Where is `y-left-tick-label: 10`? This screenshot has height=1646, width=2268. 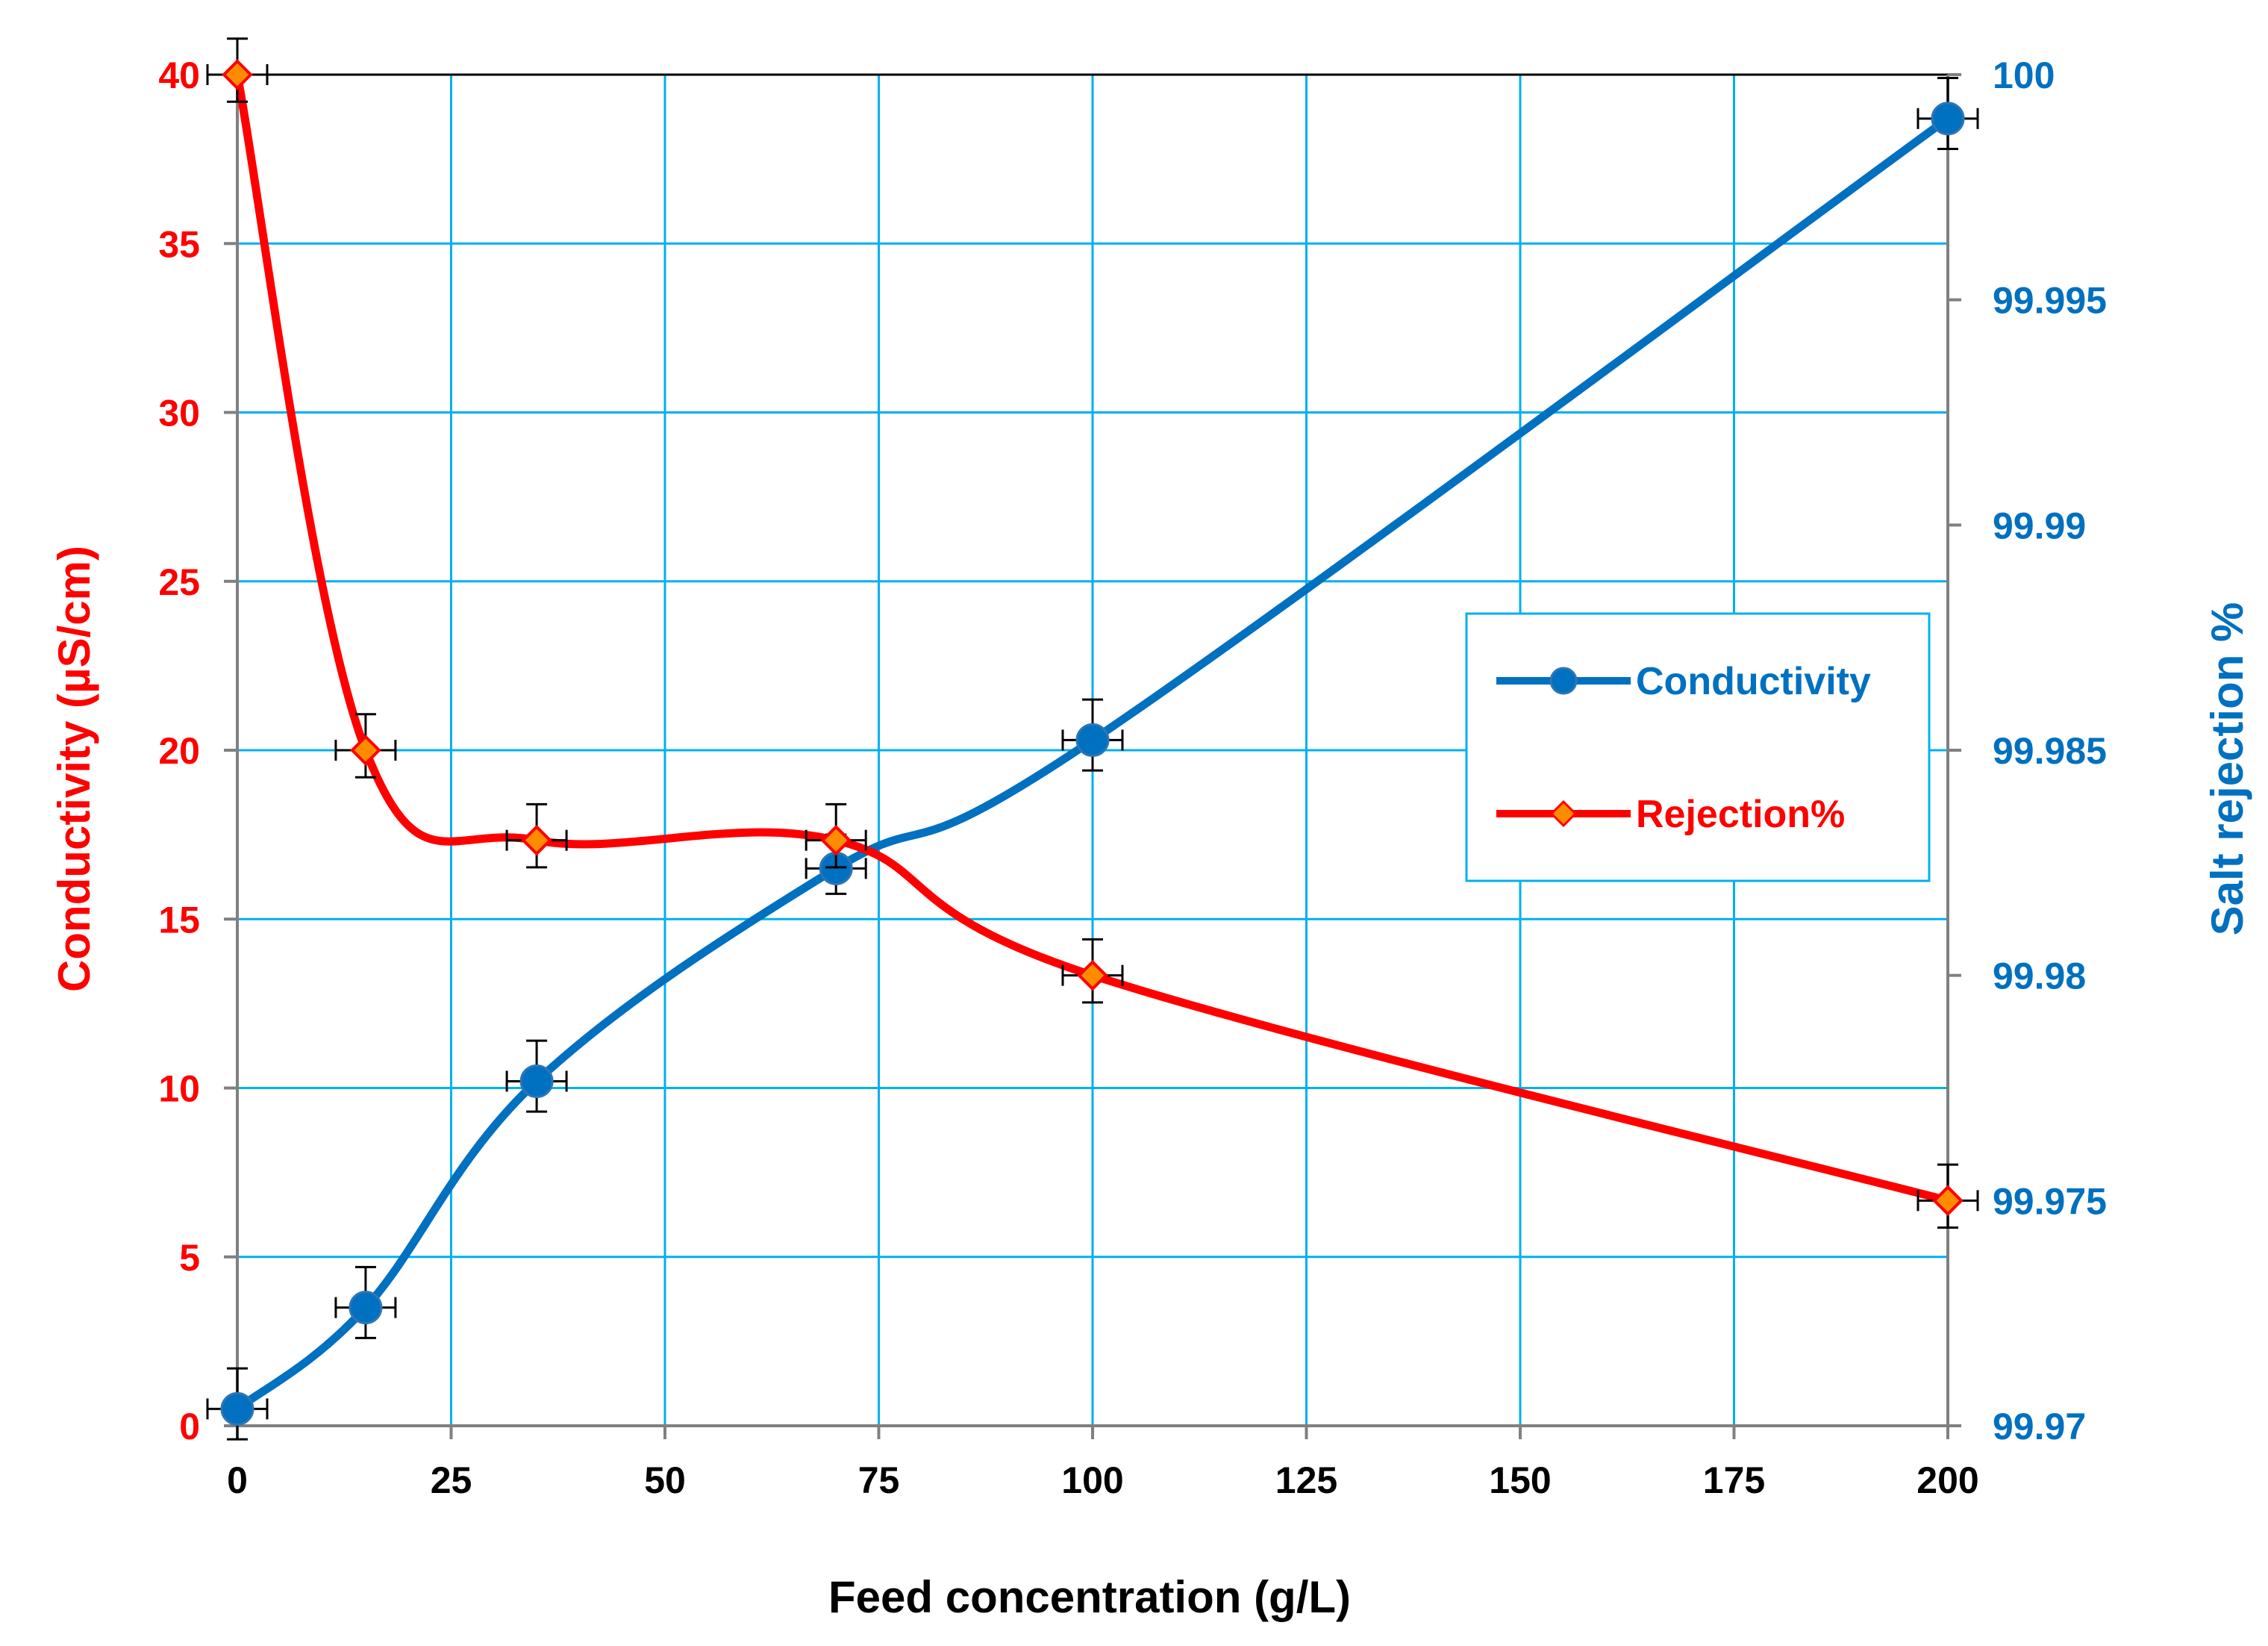
y-left-tick-label: 10 is located at coordinates (179, 1089).